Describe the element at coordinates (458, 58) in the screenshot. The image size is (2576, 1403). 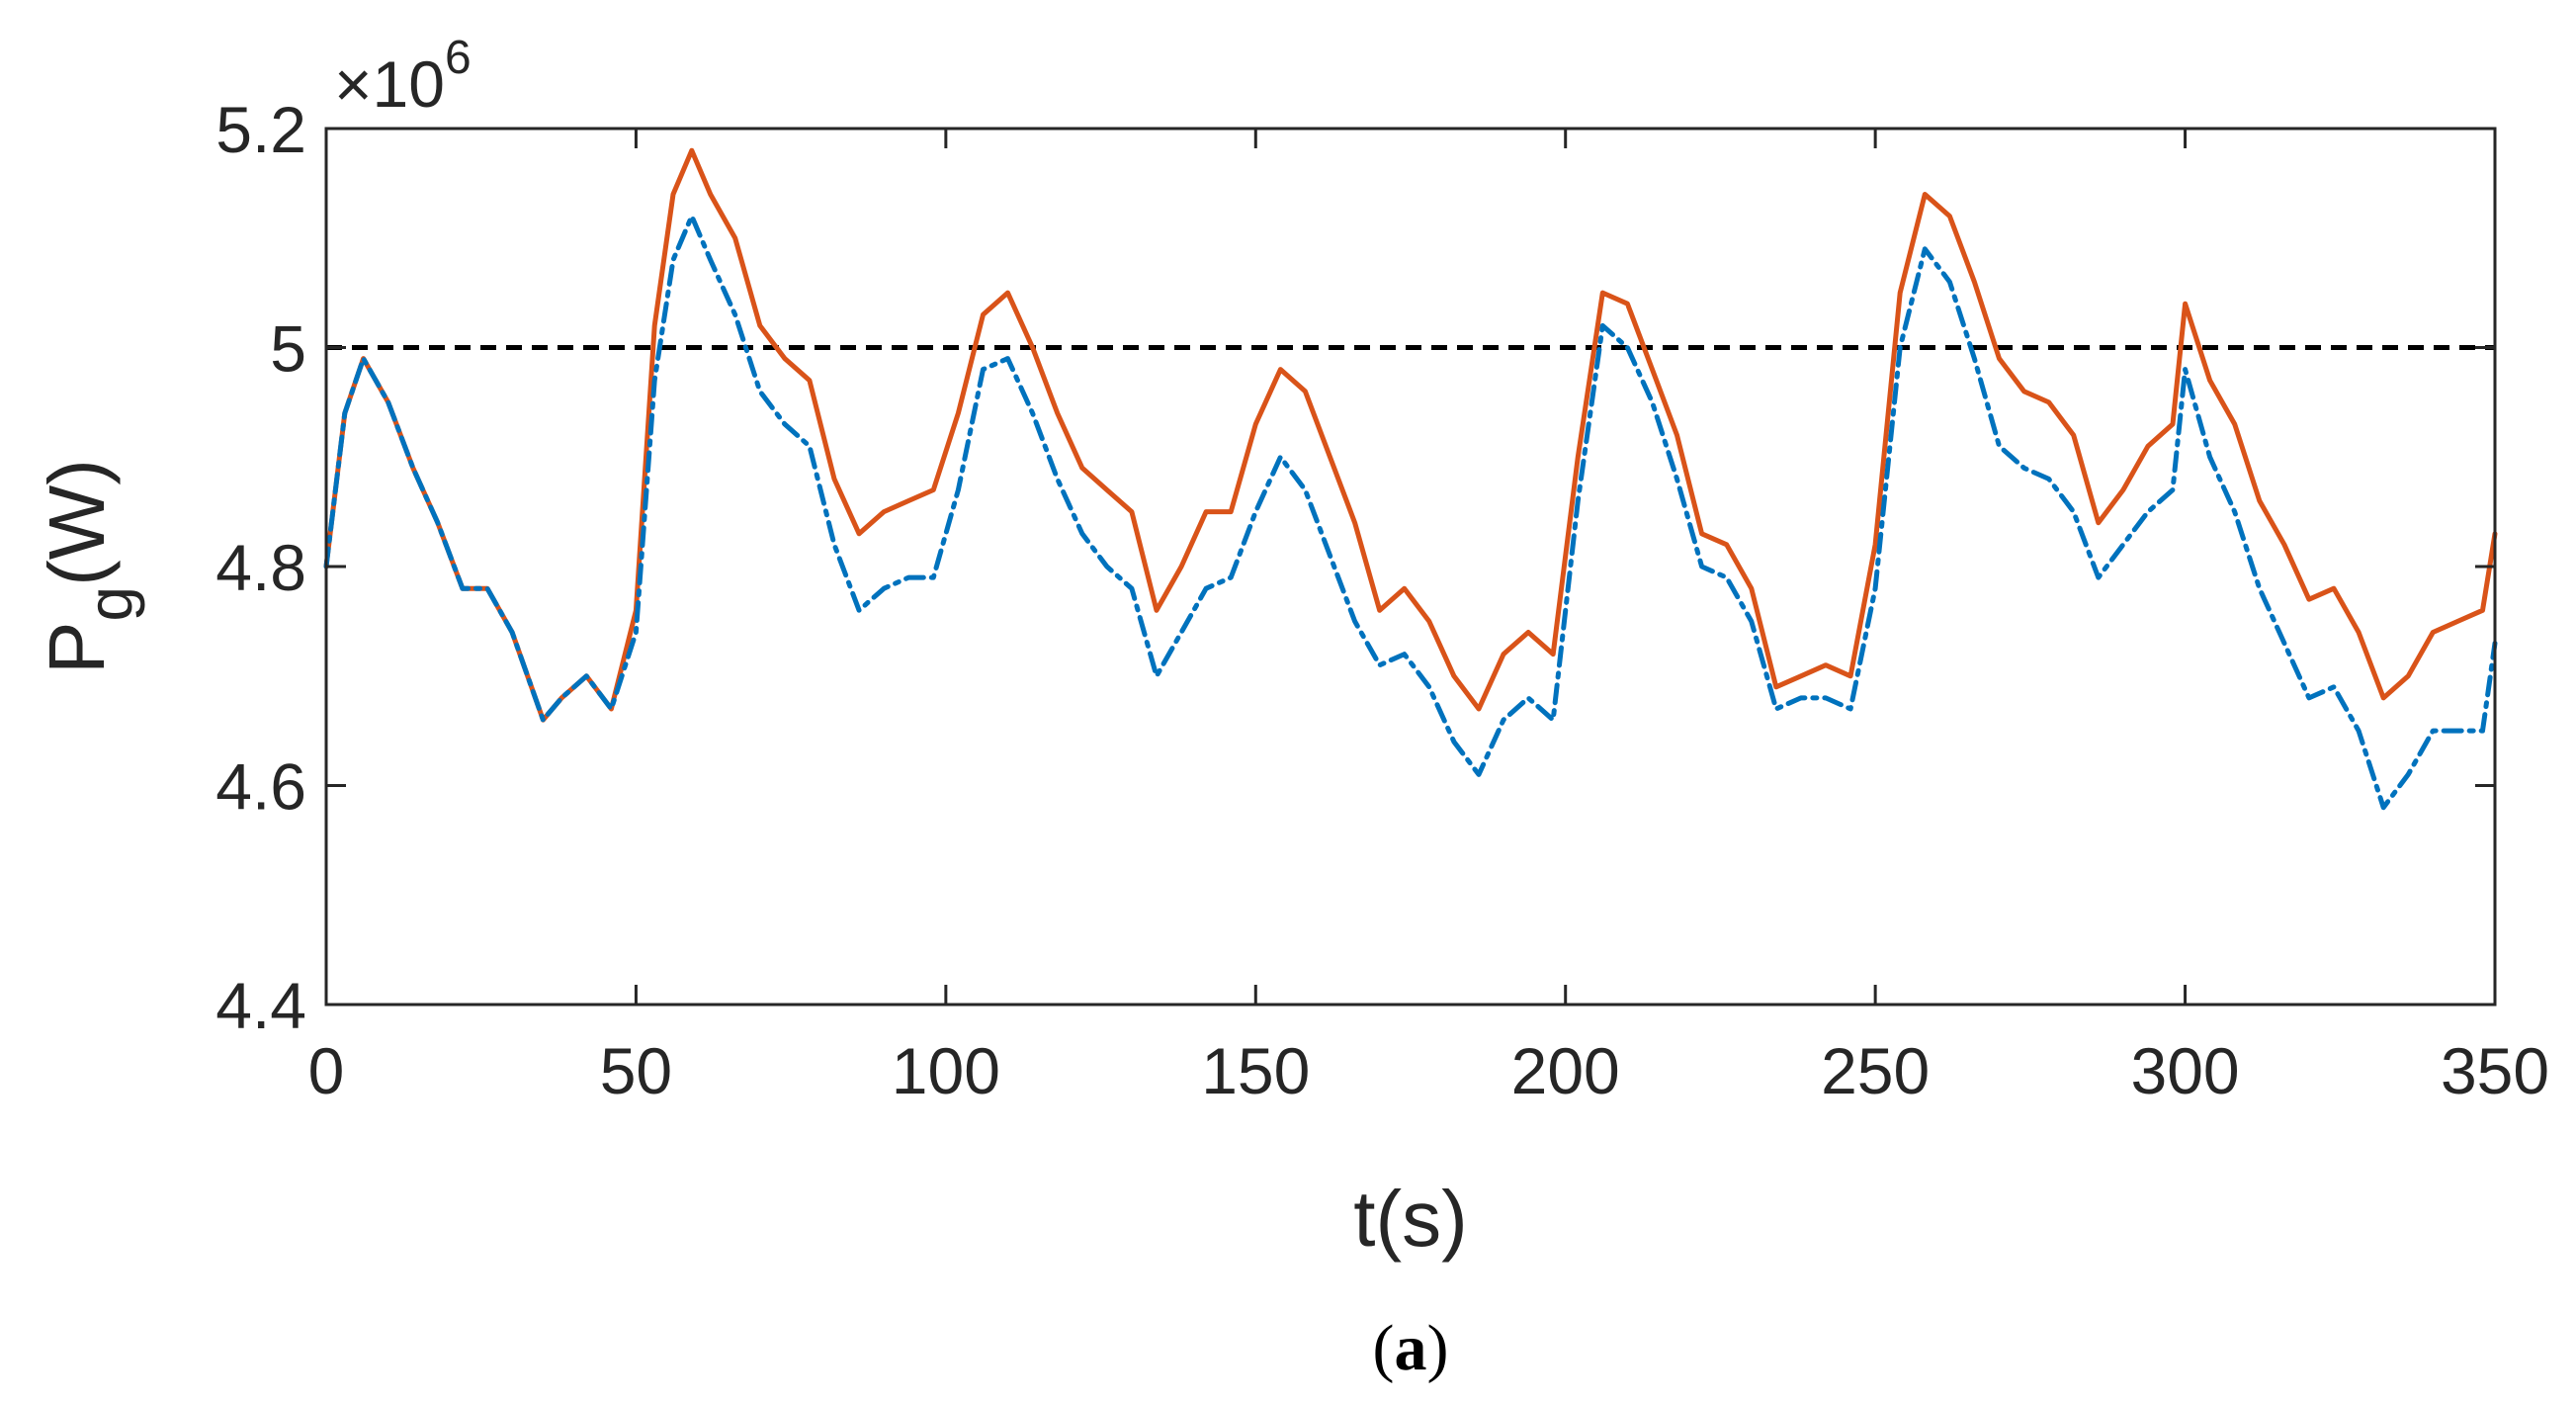
I see `y-multiplier-exp: 6` at that location.